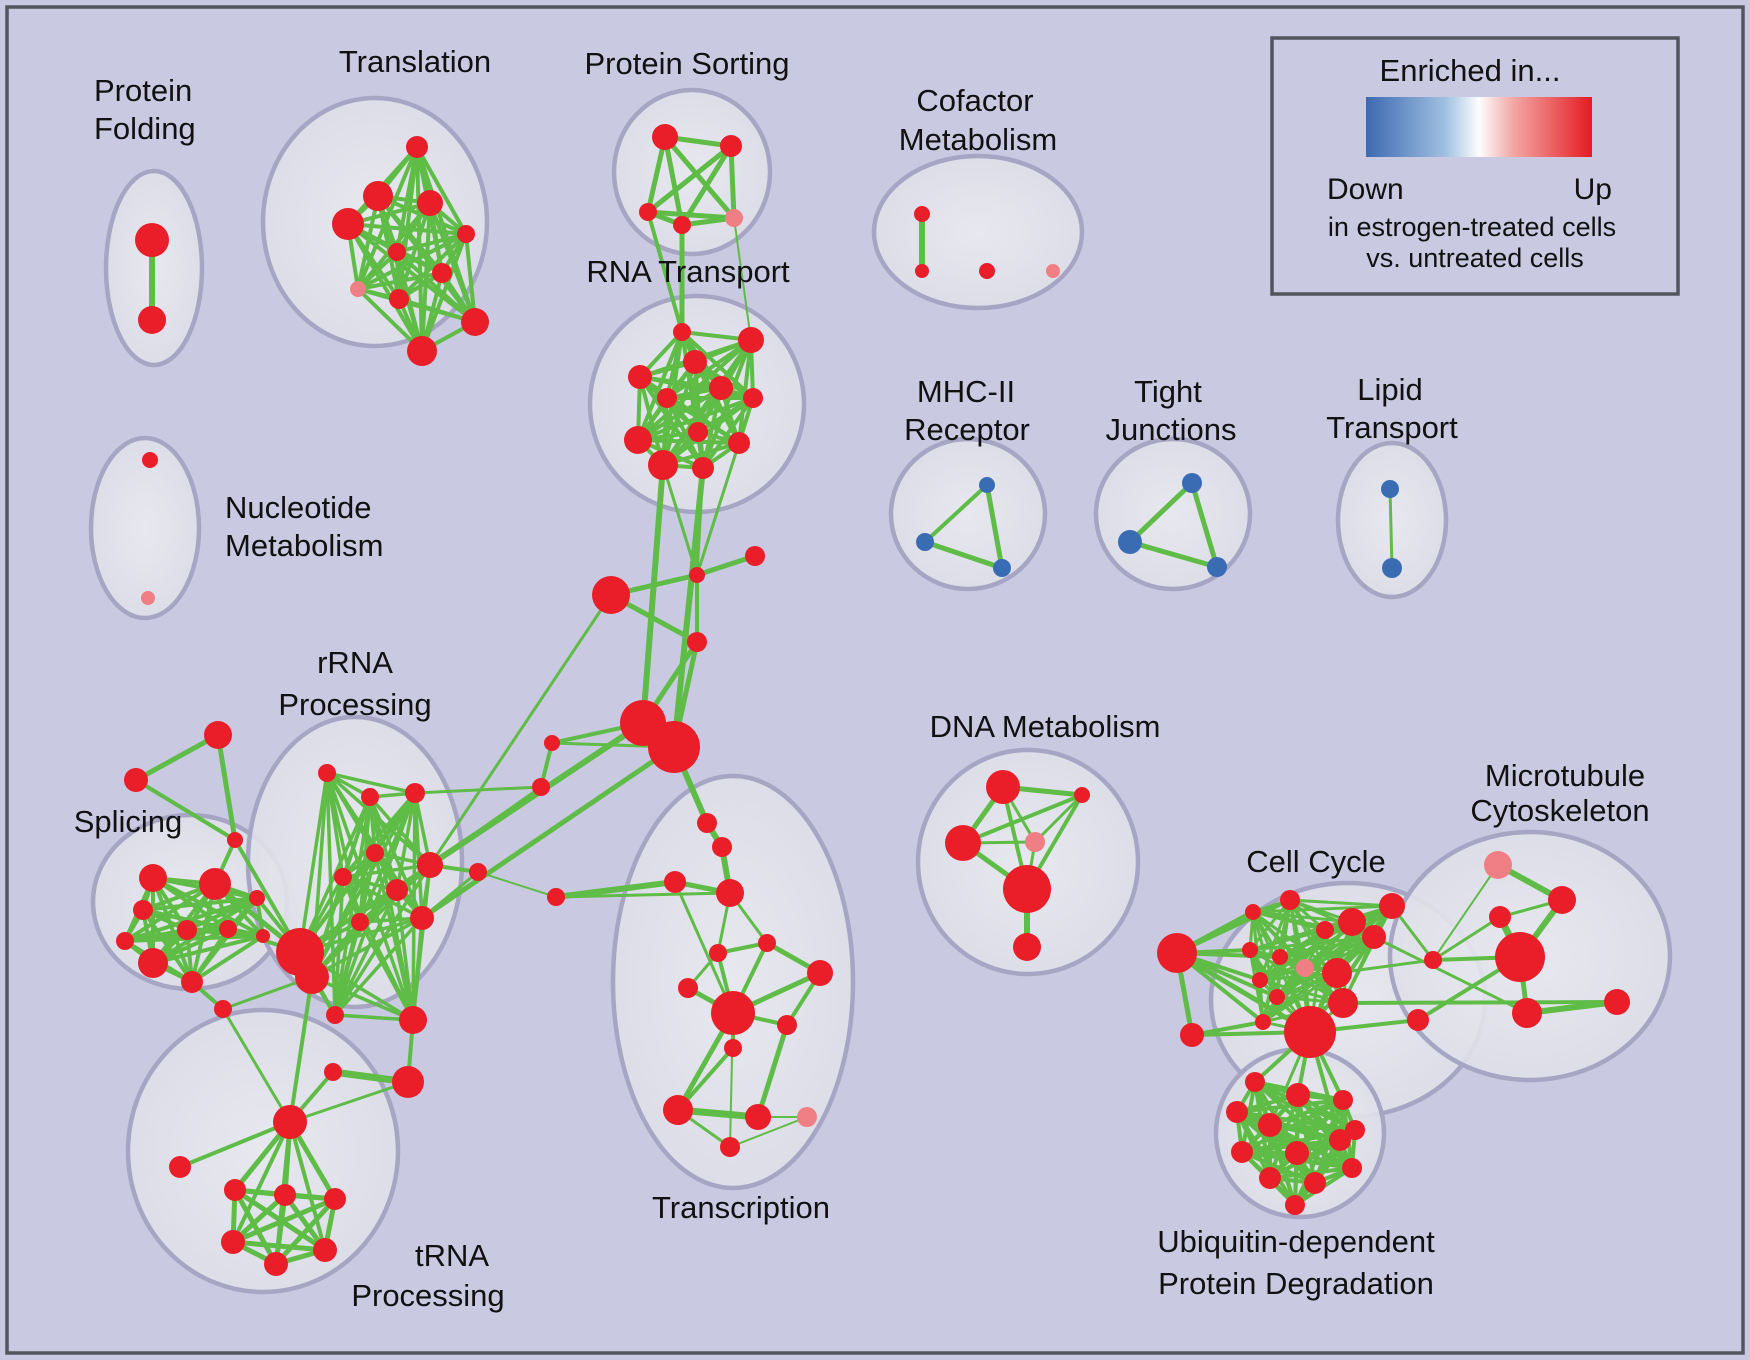 The width and height of the screenshot is (1750, 1360). What do you see at coordinates (675, 882) in the screenshot?
I see `network-node-ta3` at bounding box center [675, 882].